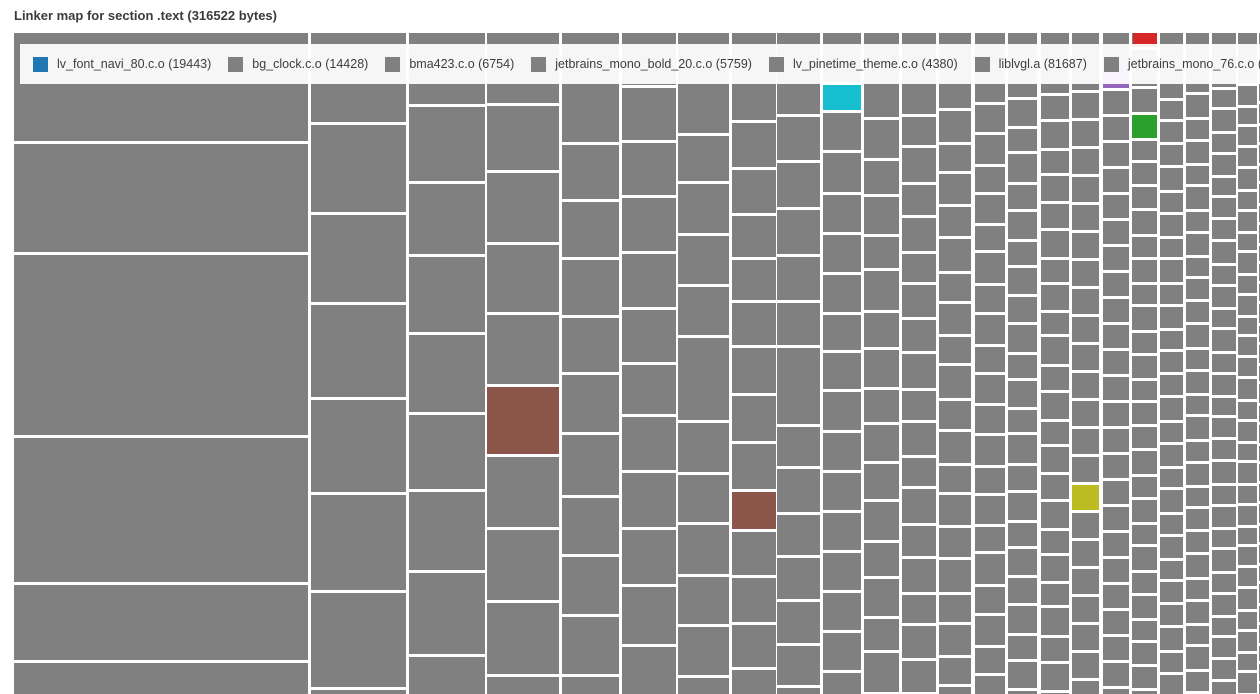 Image resolution: width=1260 pixels, height=694 pixels. I want to click on legend-swatch, so click(40, 64).